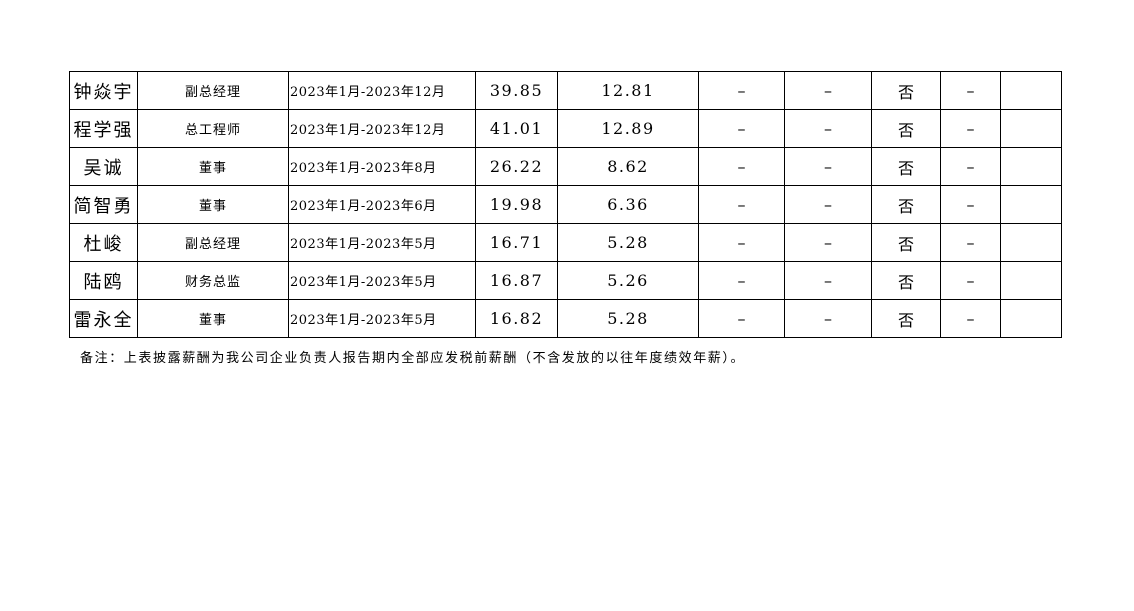 The width and height of the screenshot is (1134, 611). Describe the element at coordinates (628, 280) in the screenshot. I see `cell-other: 5.26` at that location.